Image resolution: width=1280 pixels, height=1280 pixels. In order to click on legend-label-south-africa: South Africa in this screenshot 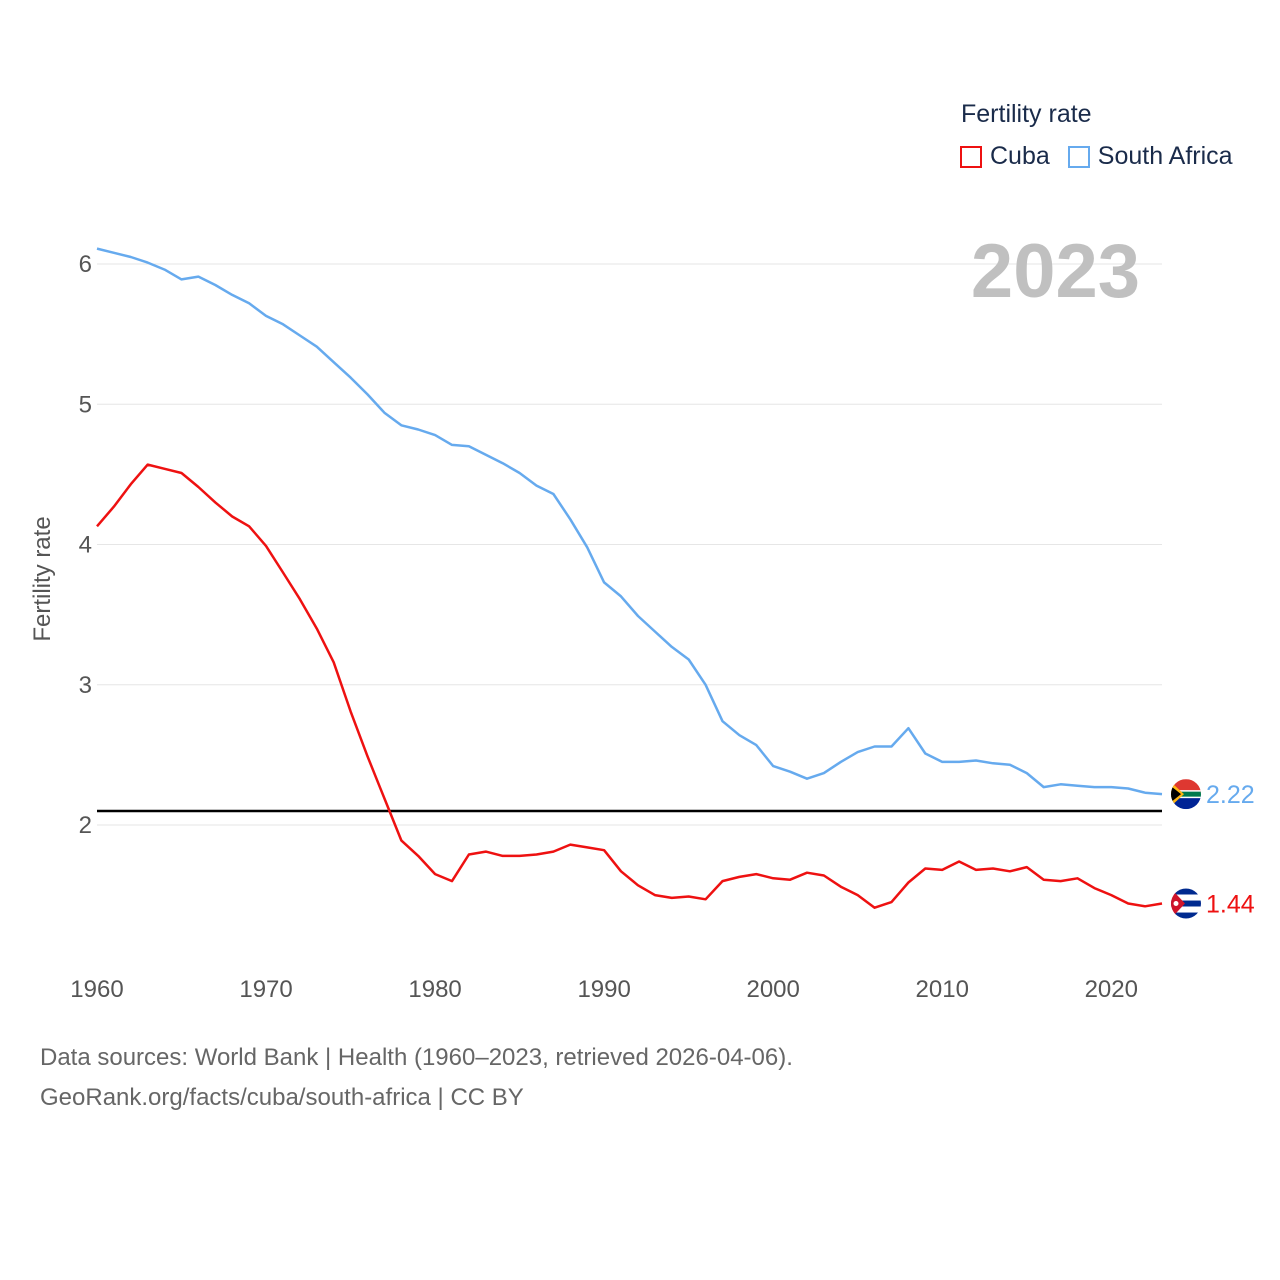, I will do `click(1165, 156)`.